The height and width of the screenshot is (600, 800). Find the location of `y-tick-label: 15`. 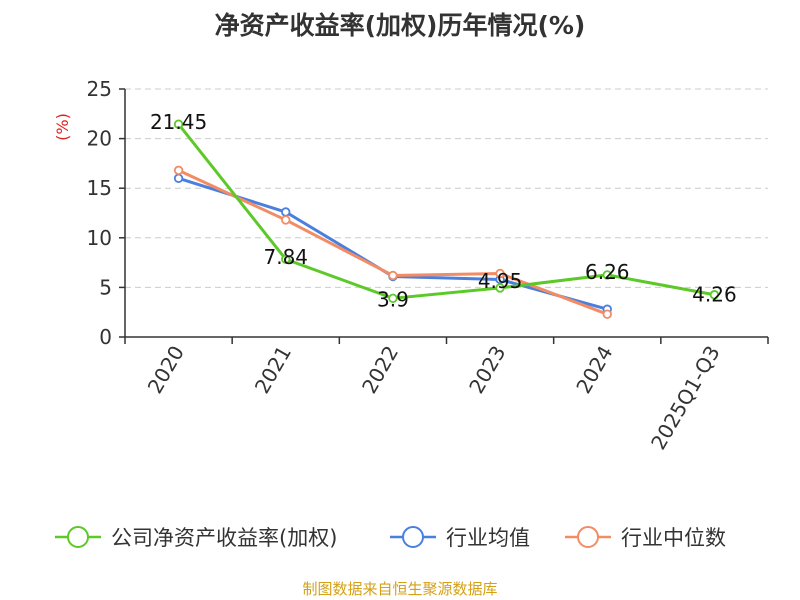

y-tick-label: 15 is located at coordinates (99, 188).